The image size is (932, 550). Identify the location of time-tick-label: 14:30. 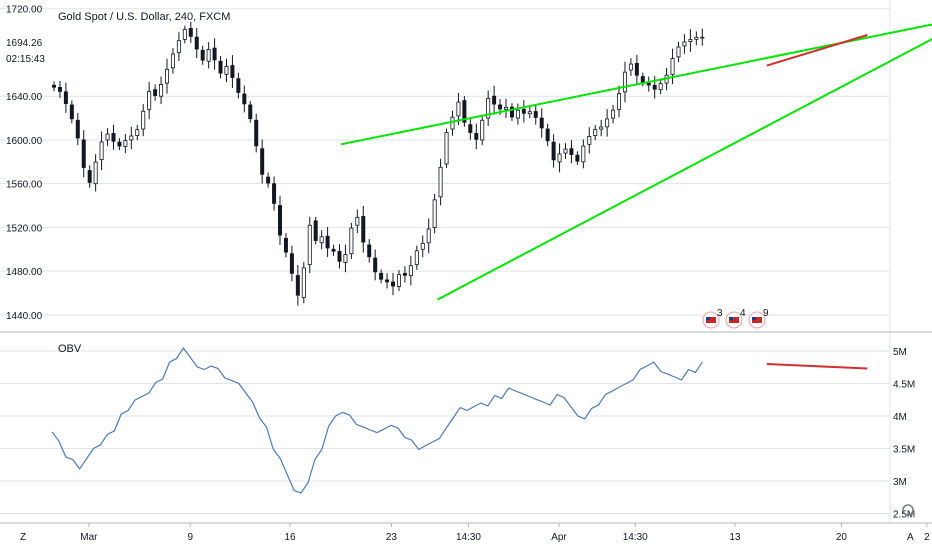
(468, 537).